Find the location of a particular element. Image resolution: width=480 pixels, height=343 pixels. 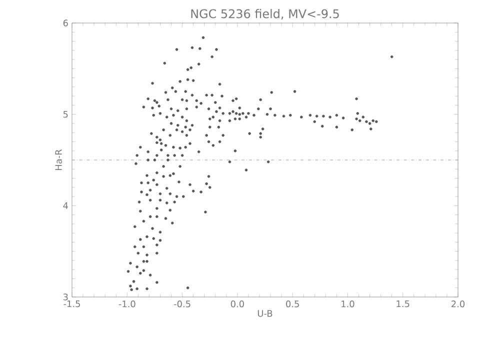

y-tick-label: 6 is located at coordinates (65, 23).